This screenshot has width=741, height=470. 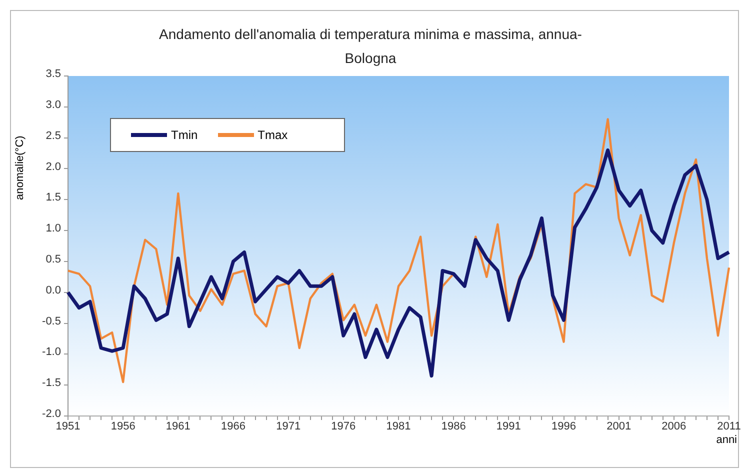 I want to click on y-tick-label: -1.0, so click(x=51, y=352).